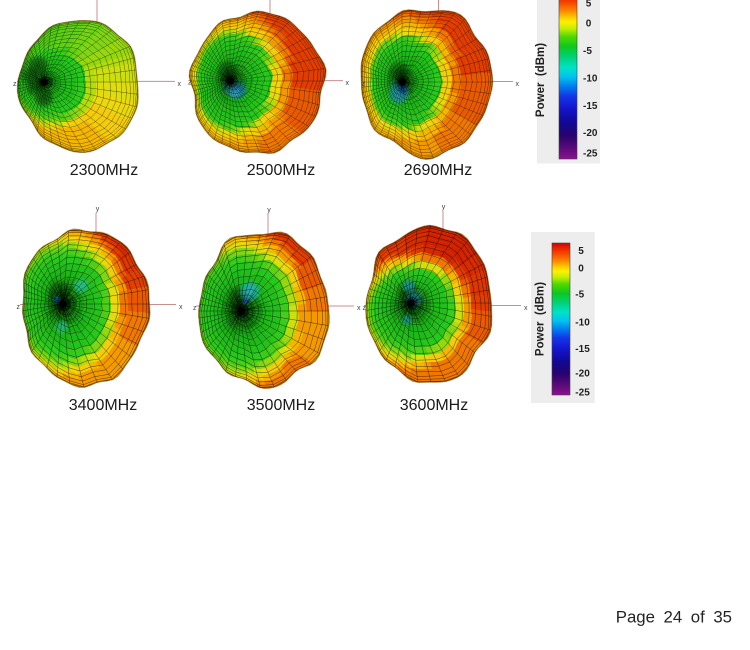 Image resolution: width=750 pixels, height=650 pixels. I want to click on svg-text: 2690MHz, so click(438, 170).